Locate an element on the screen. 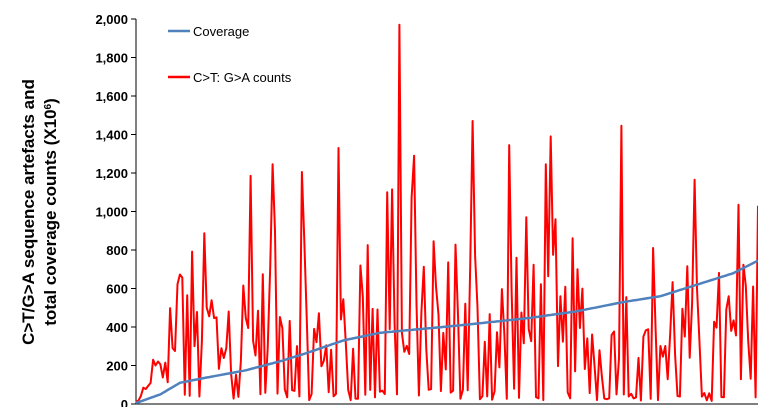 The width and height of the screenshot is (758, 407). y-axis-label-superscript: 6 is located at coordinates (48, 106).